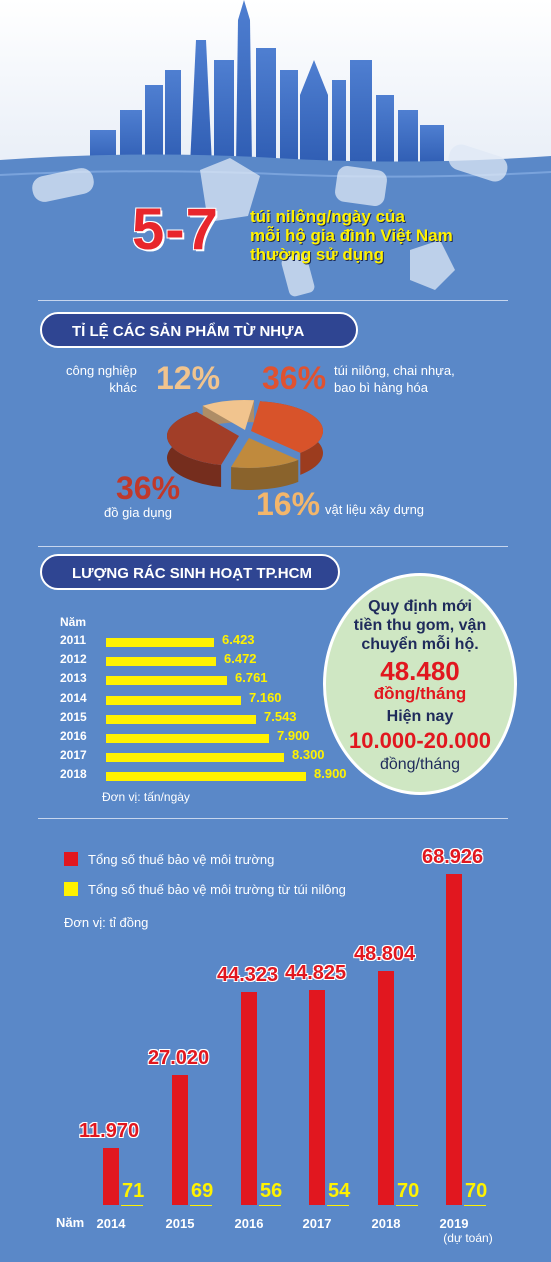 This screenshot has width=551, height=1262. I want to click on waste-value-label: 7.543, so click(280, 716).